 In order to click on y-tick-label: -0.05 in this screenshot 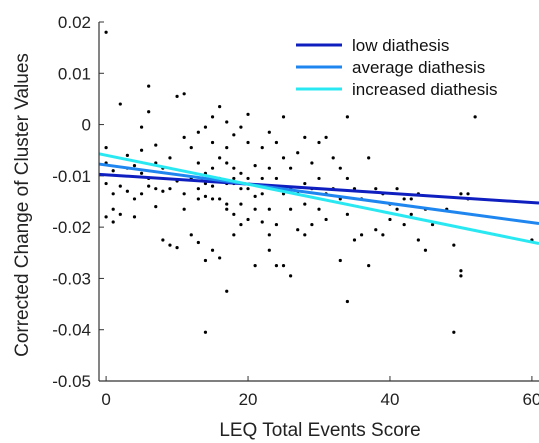, I will do `click(71, 381)`.